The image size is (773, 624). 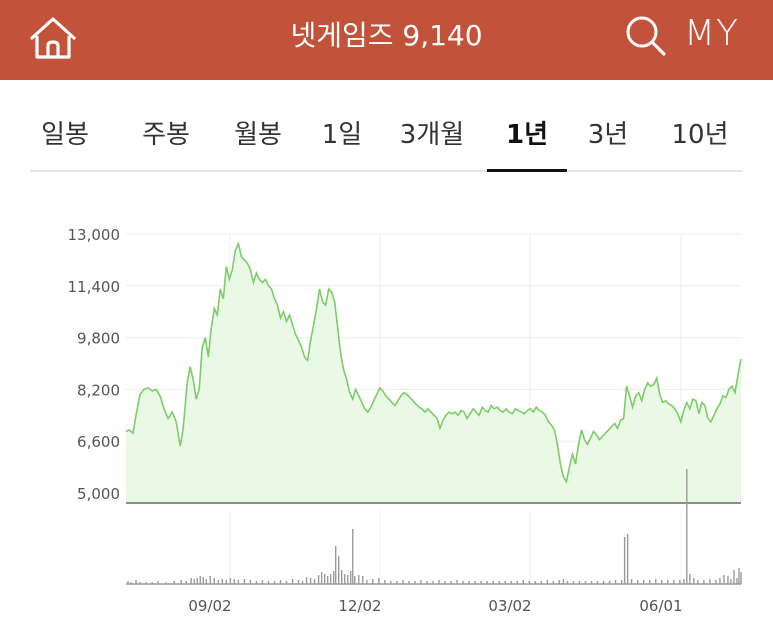 I want to click on tab-10year: 10년, so click(x=700, y=135).